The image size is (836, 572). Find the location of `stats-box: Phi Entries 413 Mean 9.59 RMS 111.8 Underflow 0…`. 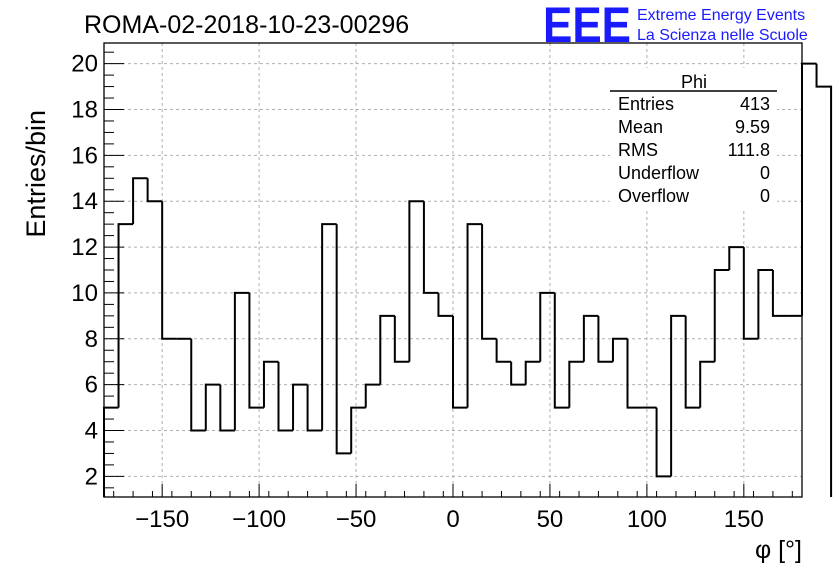

stats-box: Phi Entries 413 Mean 9.59 RMS 111.8 Underflow 0… is located at coordinates (693, 139).